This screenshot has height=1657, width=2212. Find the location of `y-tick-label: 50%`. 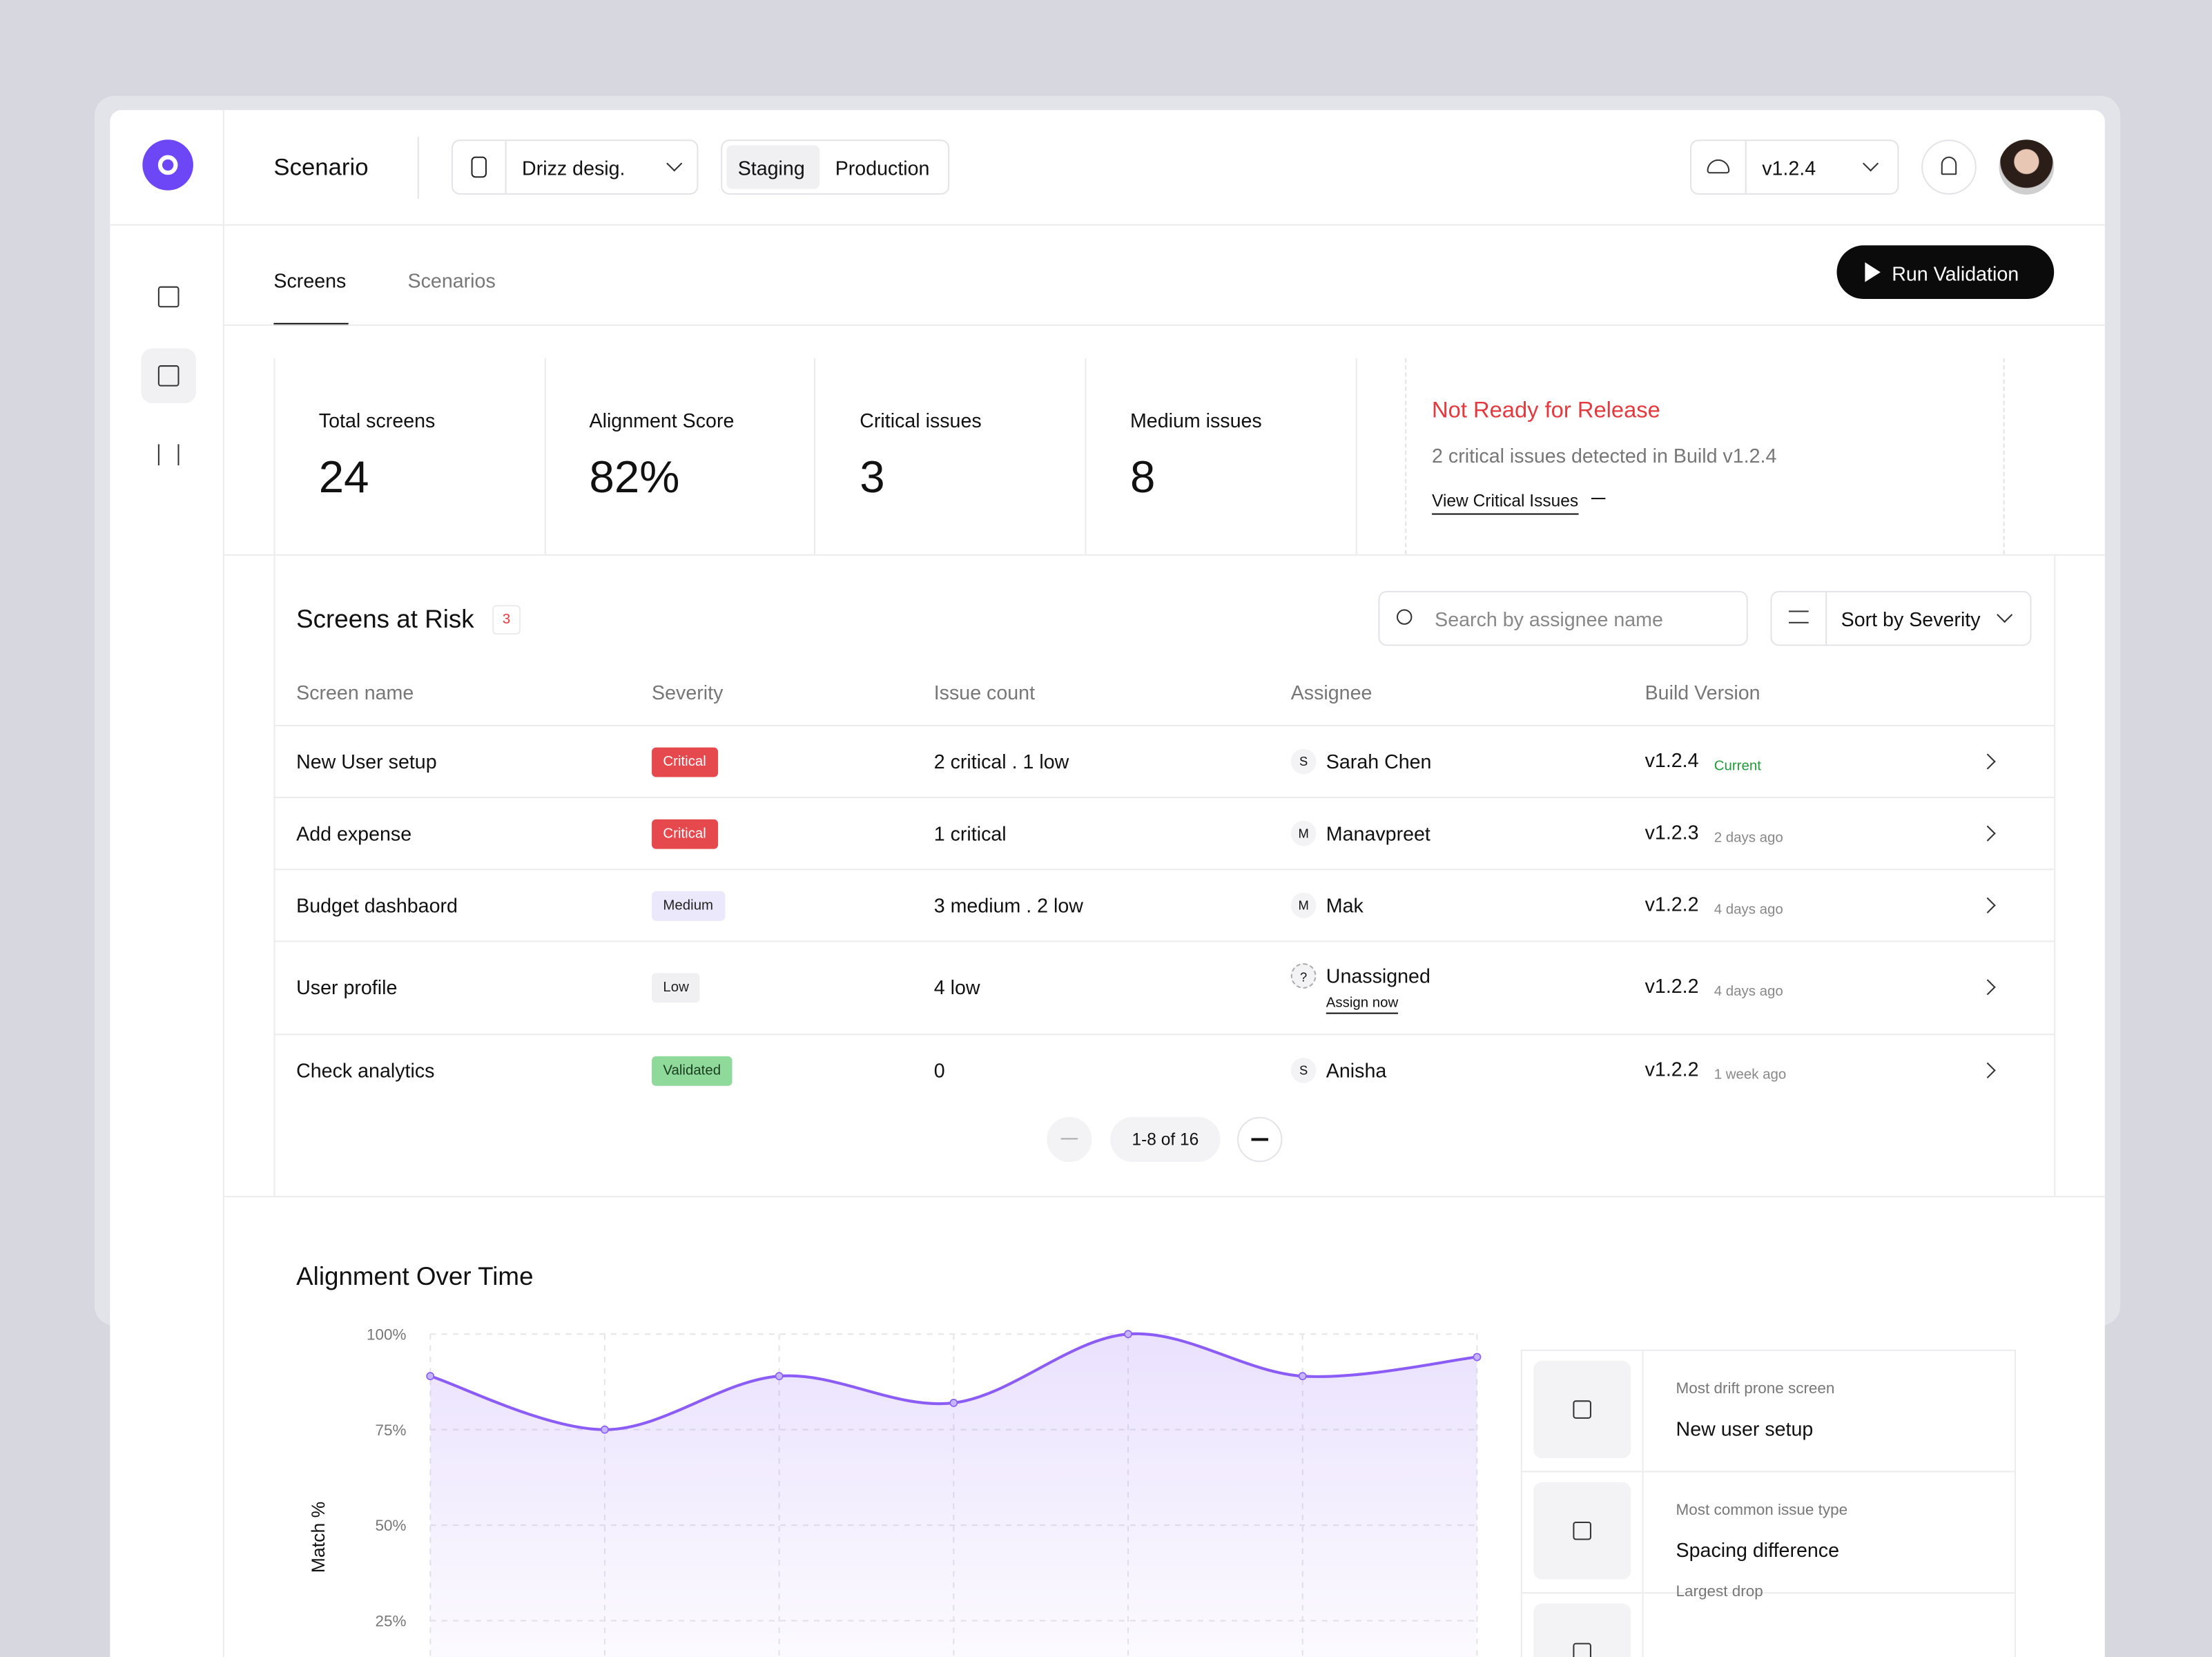

y-tick-label: 50% is located at coordinates (391, 1525).